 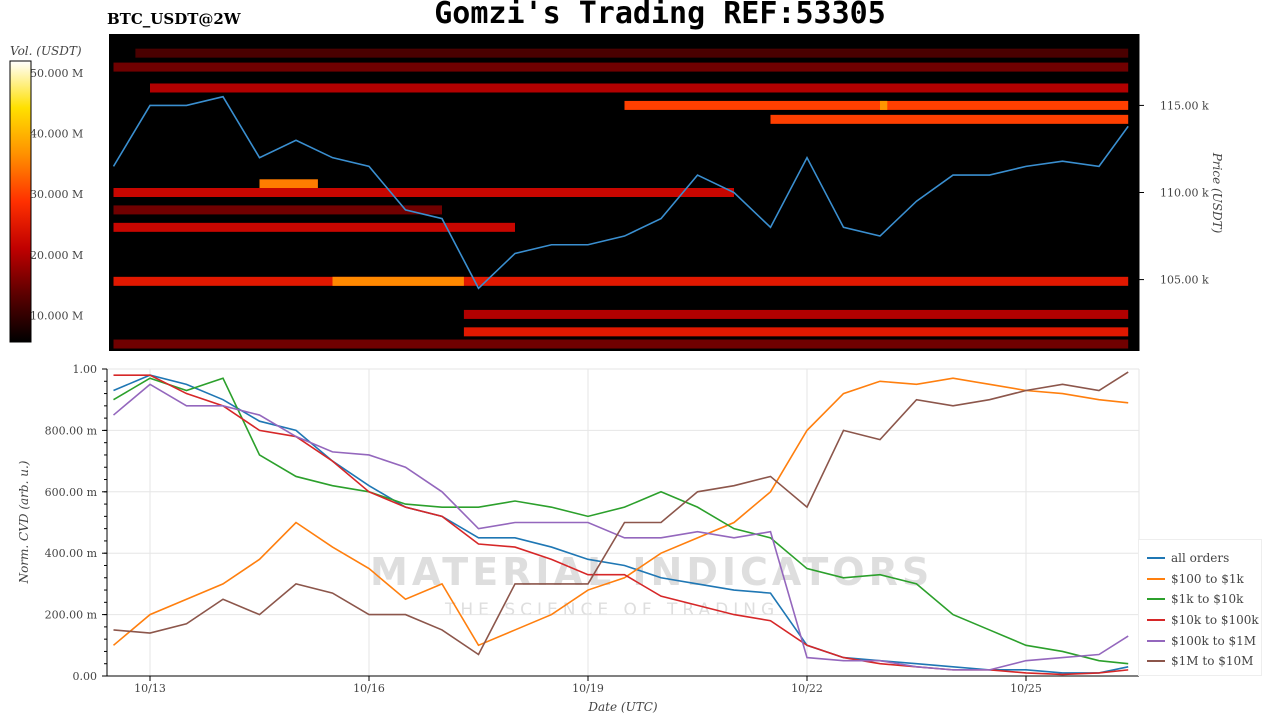 I want to click on legend-item: $100k to $1M, so click(x=1204, y=640).